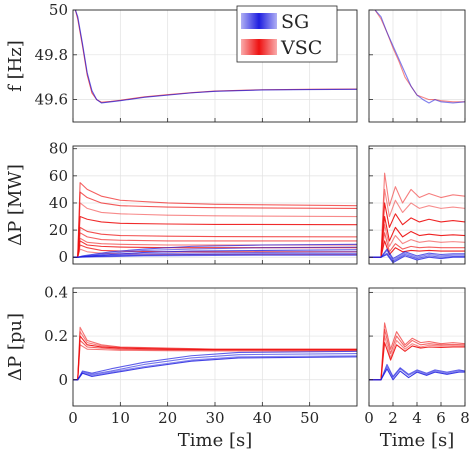  Describe the element at coordinates (15, 347) in the screenshot. I see `y-axis-label: ΔP [pu]` at that location.